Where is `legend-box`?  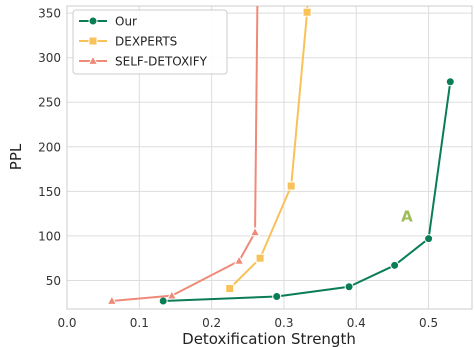
legend-box is located at coordinates (150, 42).